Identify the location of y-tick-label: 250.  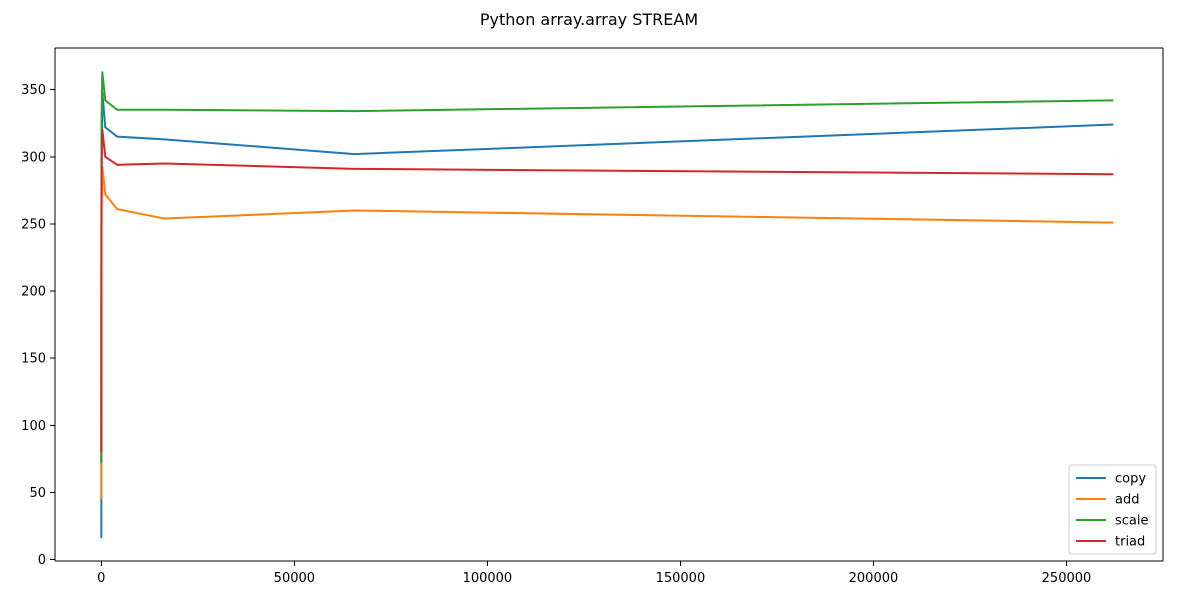
(33, 224).